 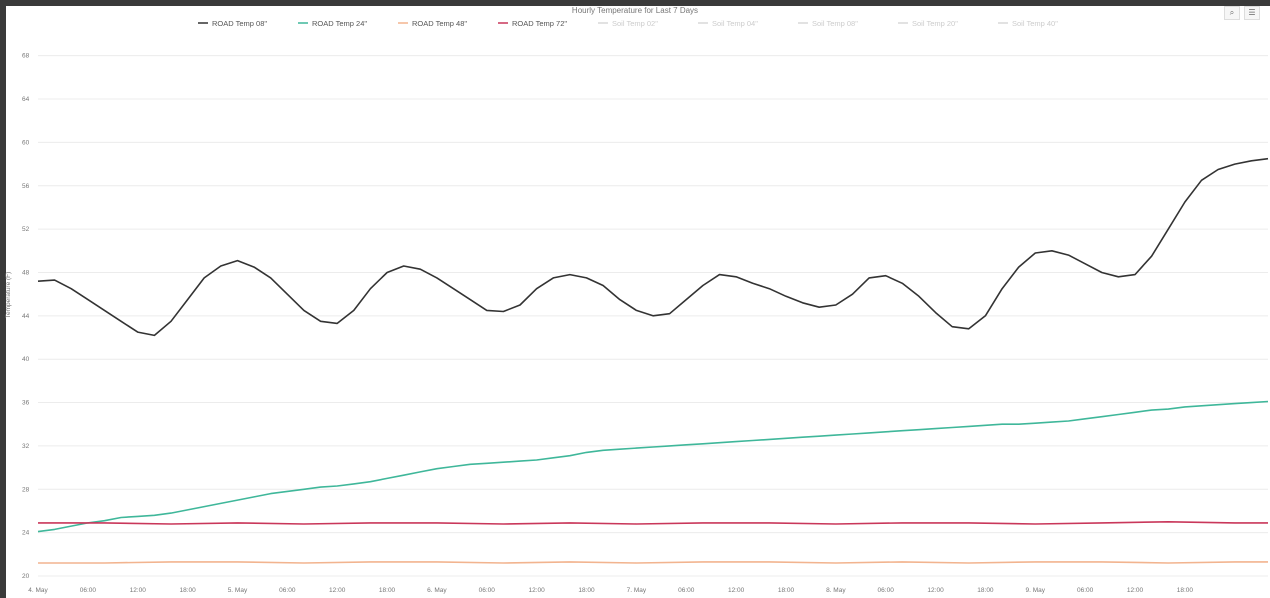 What do you see at coordinates (26, 489) in the screenshot?
I see `y-tick-label: 28` at bounding box center [26, 489].